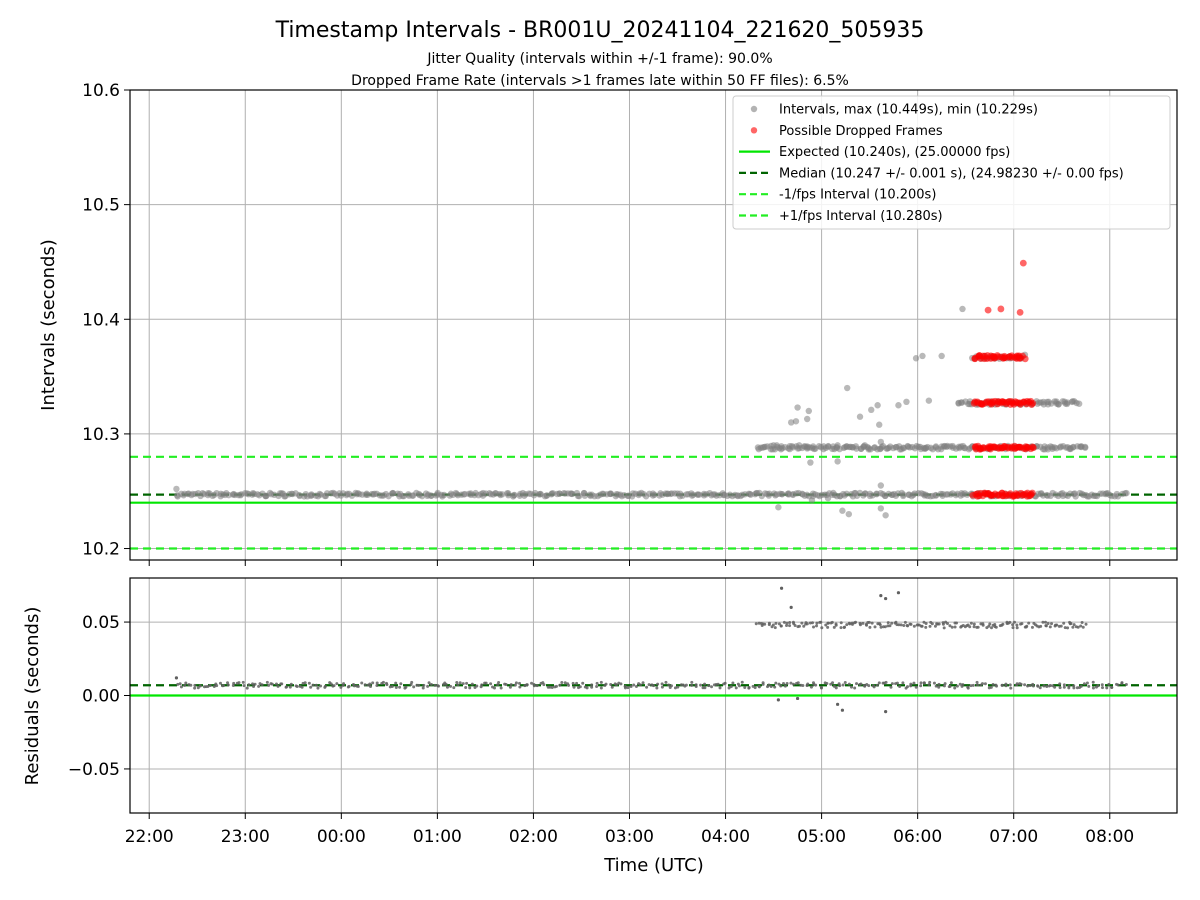 The image size is (1200, 900). Describe the element at coordinates (48, 325) in the screenshot. I see `y-axis-label-intervals: Intervals (seconds)` at that location.